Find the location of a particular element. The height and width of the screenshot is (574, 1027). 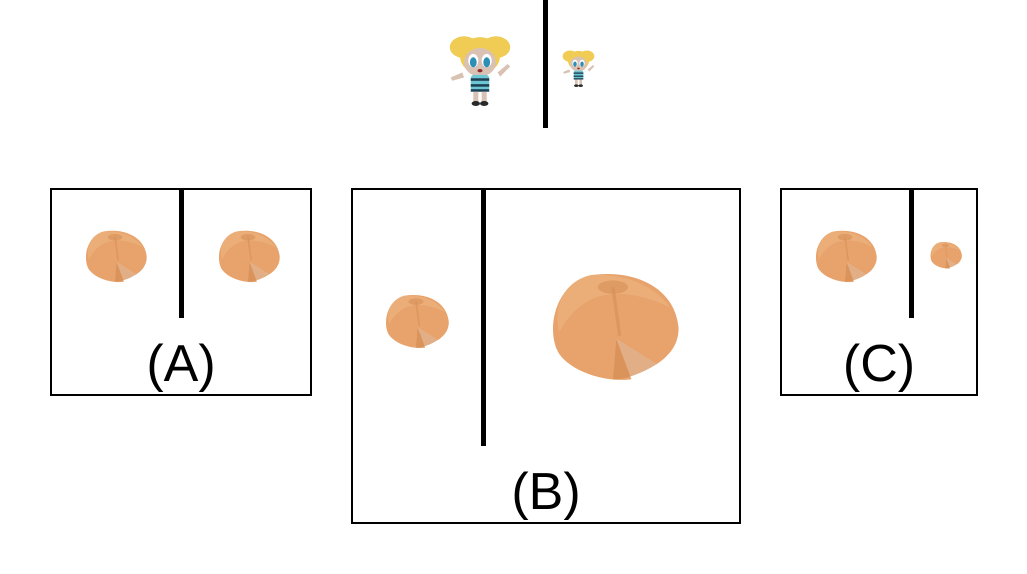

cartoon-girl-small-image is located at coordinates (578, 65).